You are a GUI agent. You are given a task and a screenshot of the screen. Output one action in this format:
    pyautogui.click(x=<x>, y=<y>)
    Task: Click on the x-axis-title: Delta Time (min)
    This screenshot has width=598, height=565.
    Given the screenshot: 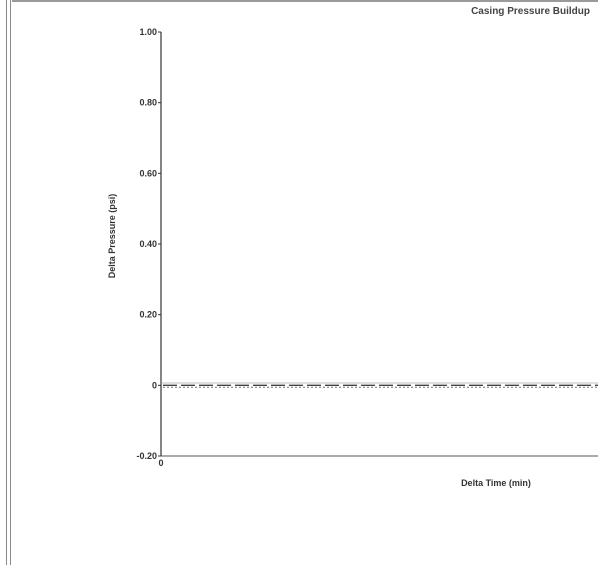 What is the action you would take?
    pyautogui.click(x=496, y=483)
    